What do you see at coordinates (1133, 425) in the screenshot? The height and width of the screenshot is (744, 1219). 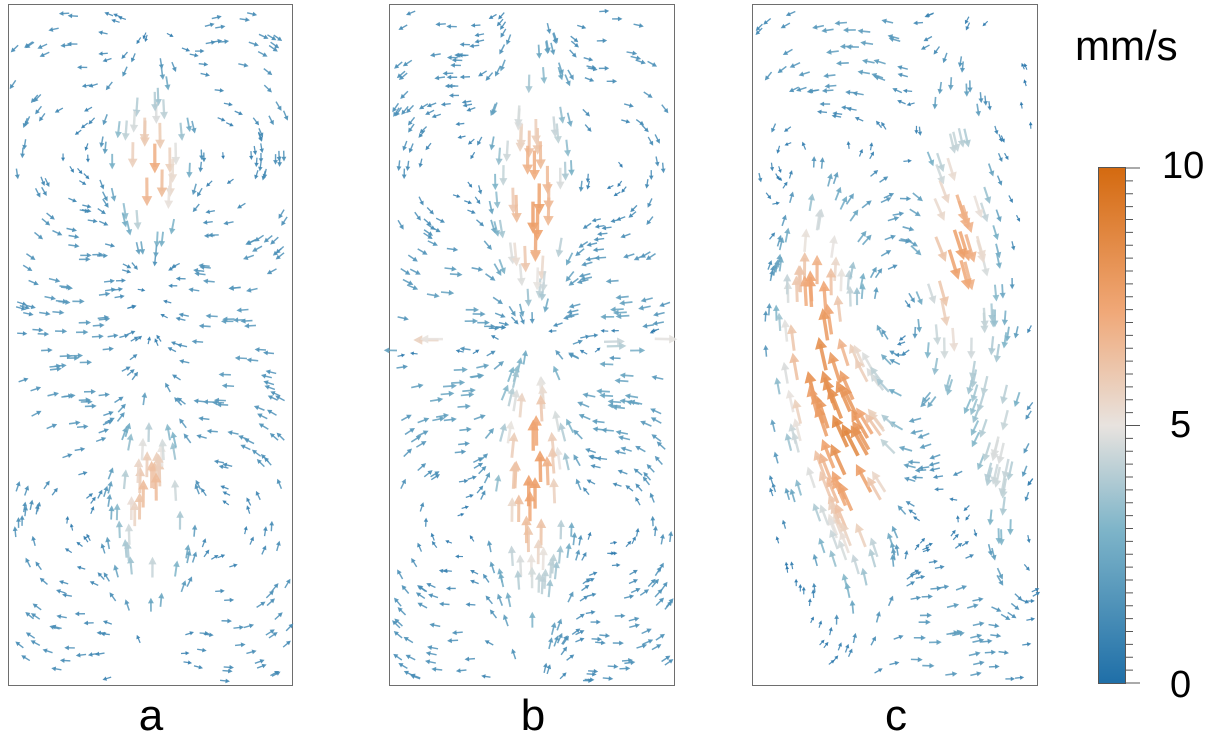 I see `colorbar-ticks` at bounding box center [1133, 425].